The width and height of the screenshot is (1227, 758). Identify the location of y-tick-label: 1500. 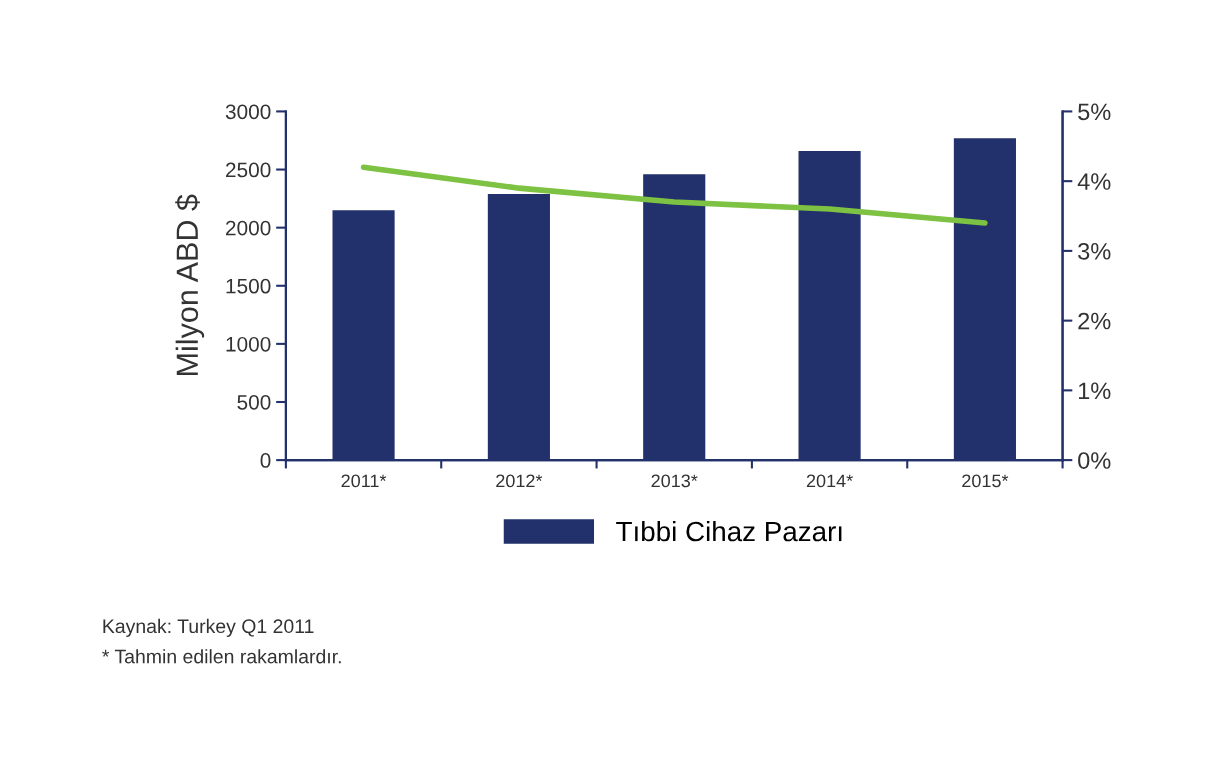
(248, 286).